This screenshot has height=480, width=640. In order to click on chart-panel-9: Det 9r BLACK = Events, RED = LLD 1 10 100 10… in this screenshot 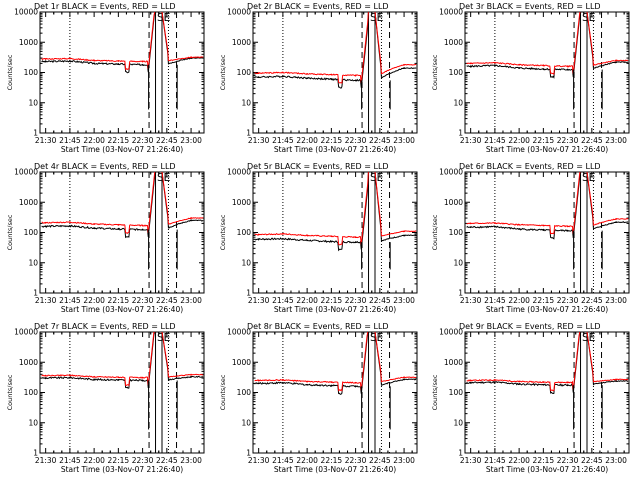, I will do `click(530, 398)`.